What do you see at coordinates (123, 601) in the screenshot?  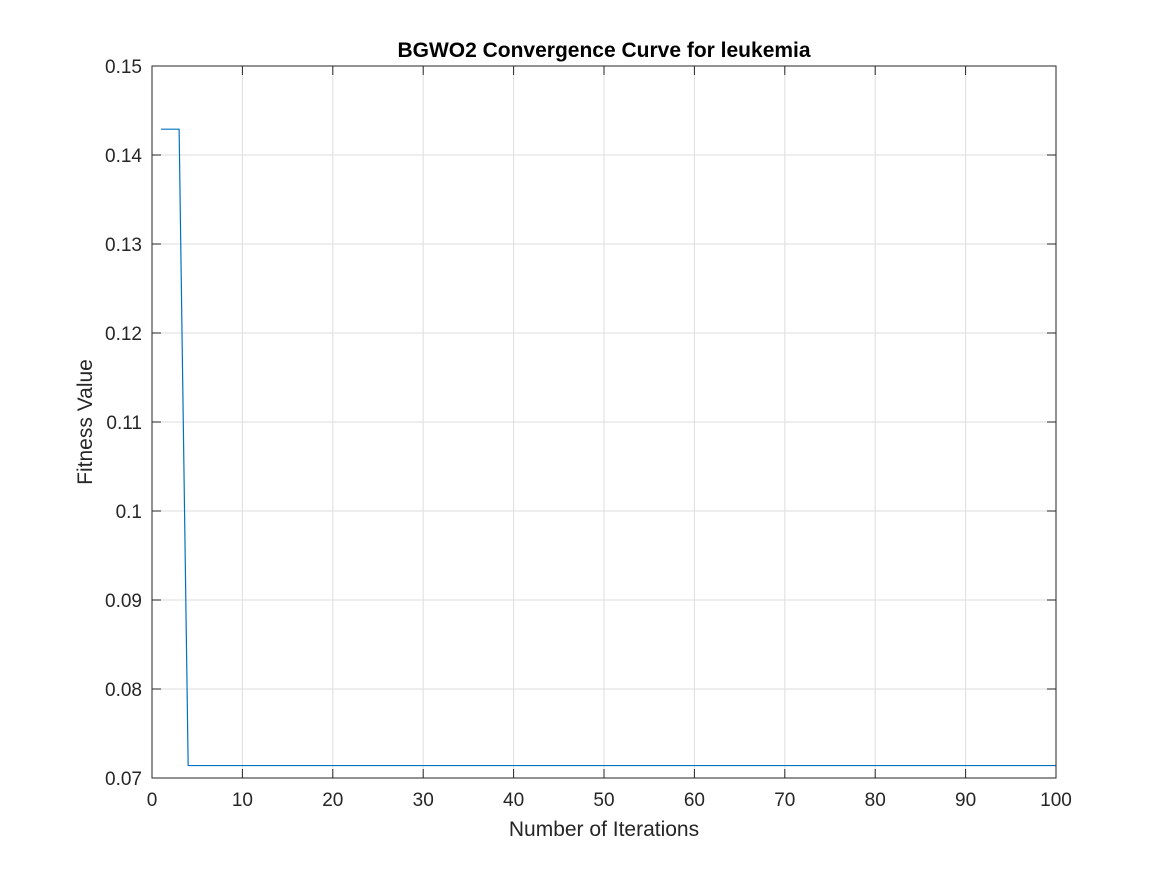 I see `y-tick-label: 0.09` at bounding box center [123, 601].